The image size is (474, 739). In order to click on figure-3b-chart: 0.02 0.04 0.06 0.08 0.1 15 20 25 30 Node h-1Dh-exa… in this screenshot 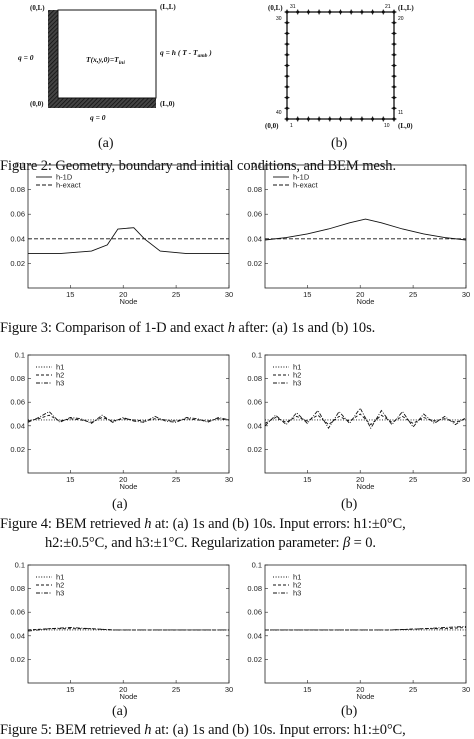, I will do `click(358, 234)`.